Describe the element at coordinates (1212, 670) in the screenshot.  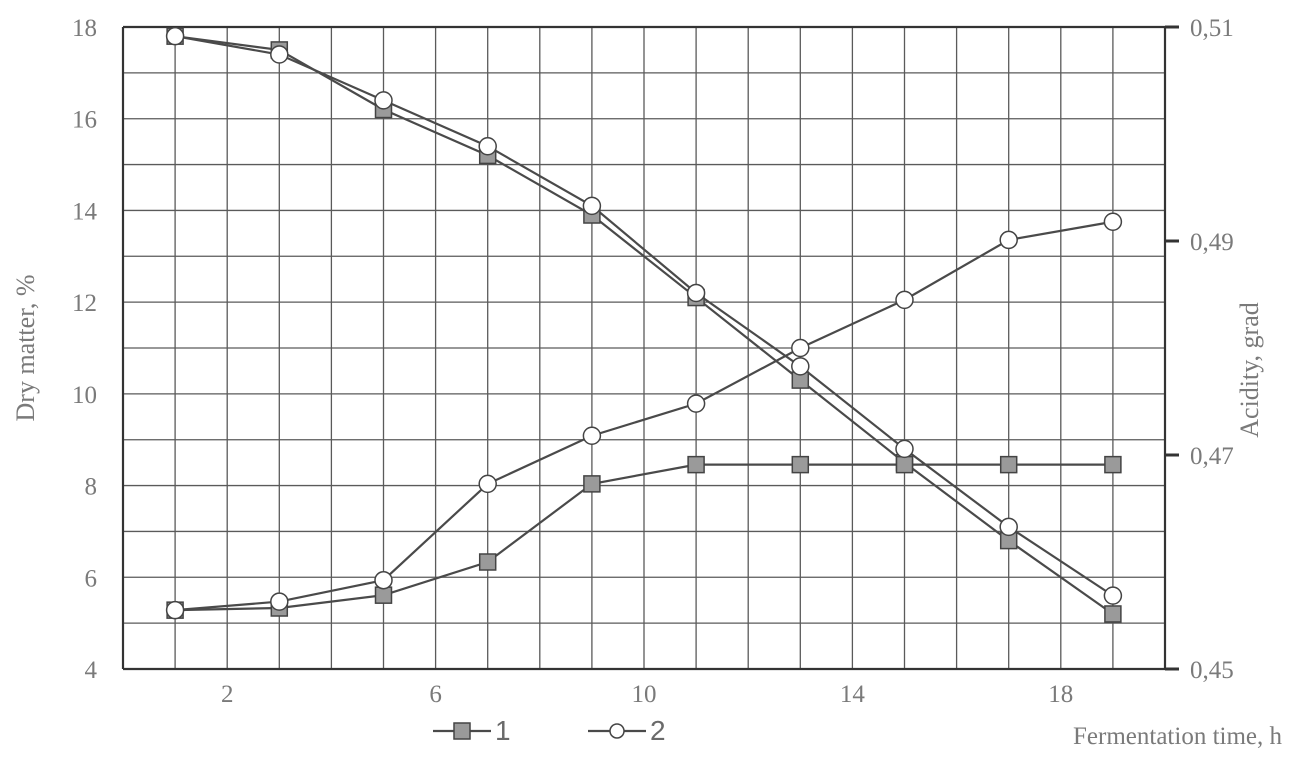
I see `y-right-tick-label: 0,45` at that location.